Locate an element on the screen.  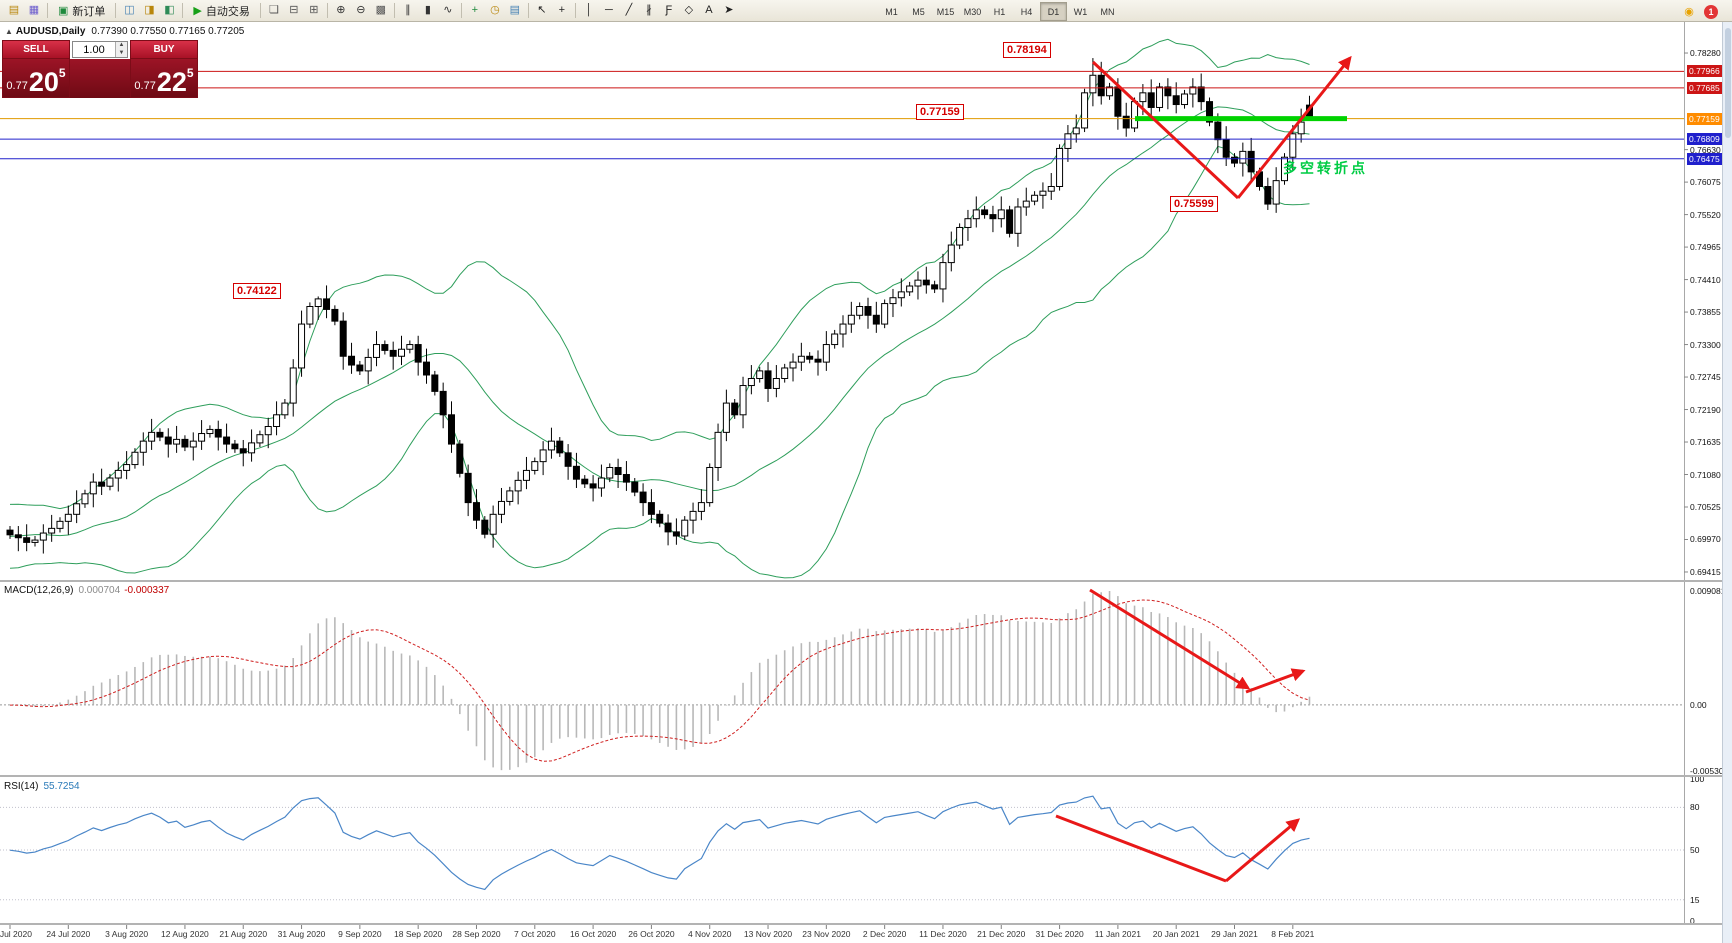
price-callout: 0.74122 is located at coordinates (257, 291).